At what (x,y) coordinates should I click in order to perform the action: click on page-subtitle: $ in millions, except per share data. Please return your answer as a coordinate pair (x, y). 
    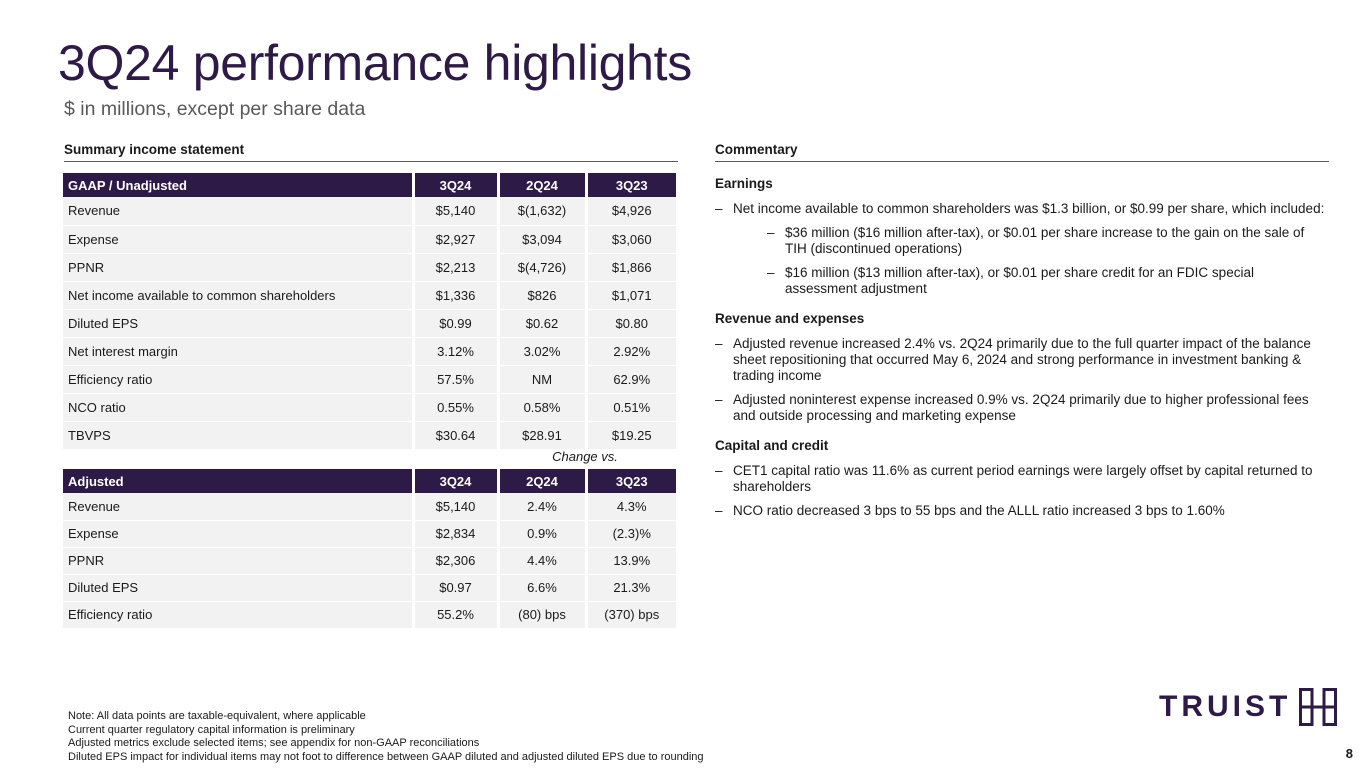
    Looking at the image, I should click on (215, 109).